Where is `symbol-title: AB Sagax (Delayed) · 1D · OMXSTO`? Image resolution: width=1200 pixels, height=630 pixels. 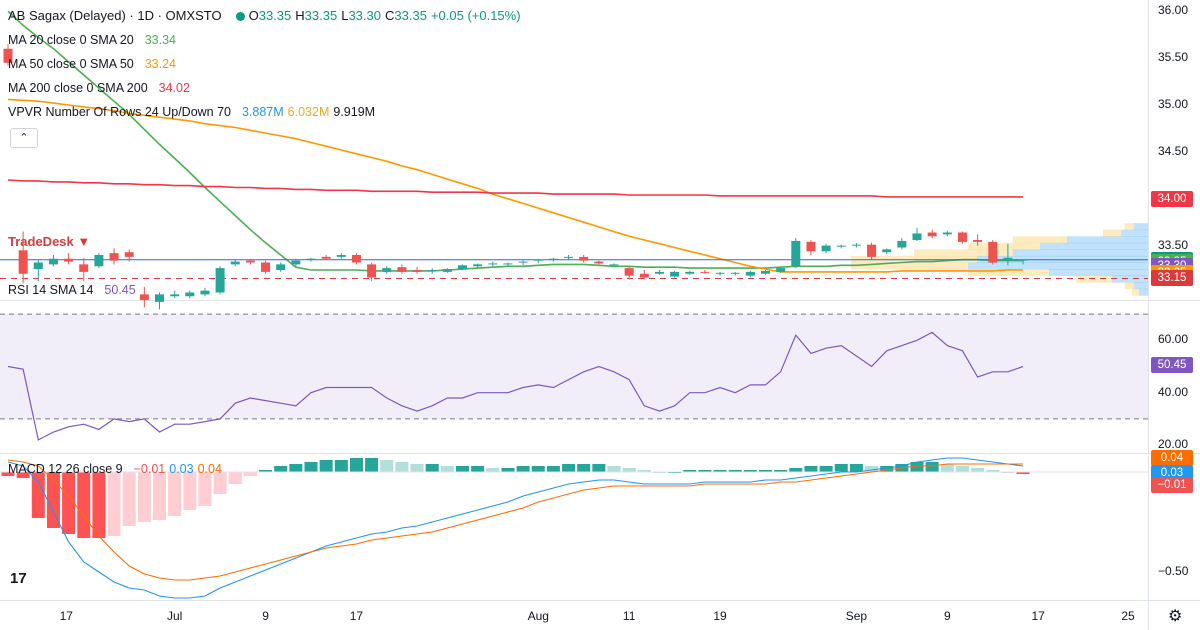 symbol-title: AB Sagax (Delayed) · 1D · OMXSTO is located at coordinates (115, 15).